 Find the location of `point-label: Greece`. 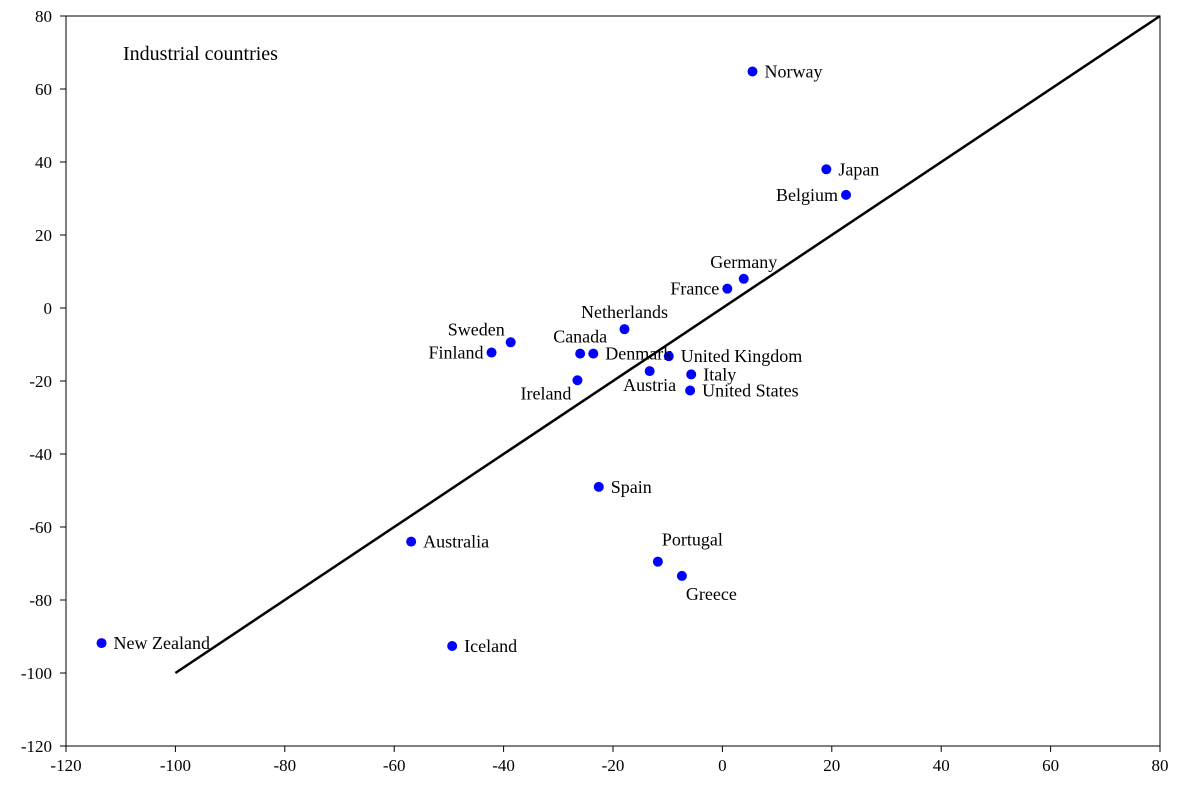

point-label: Greece is located at coordinates (711, 594).